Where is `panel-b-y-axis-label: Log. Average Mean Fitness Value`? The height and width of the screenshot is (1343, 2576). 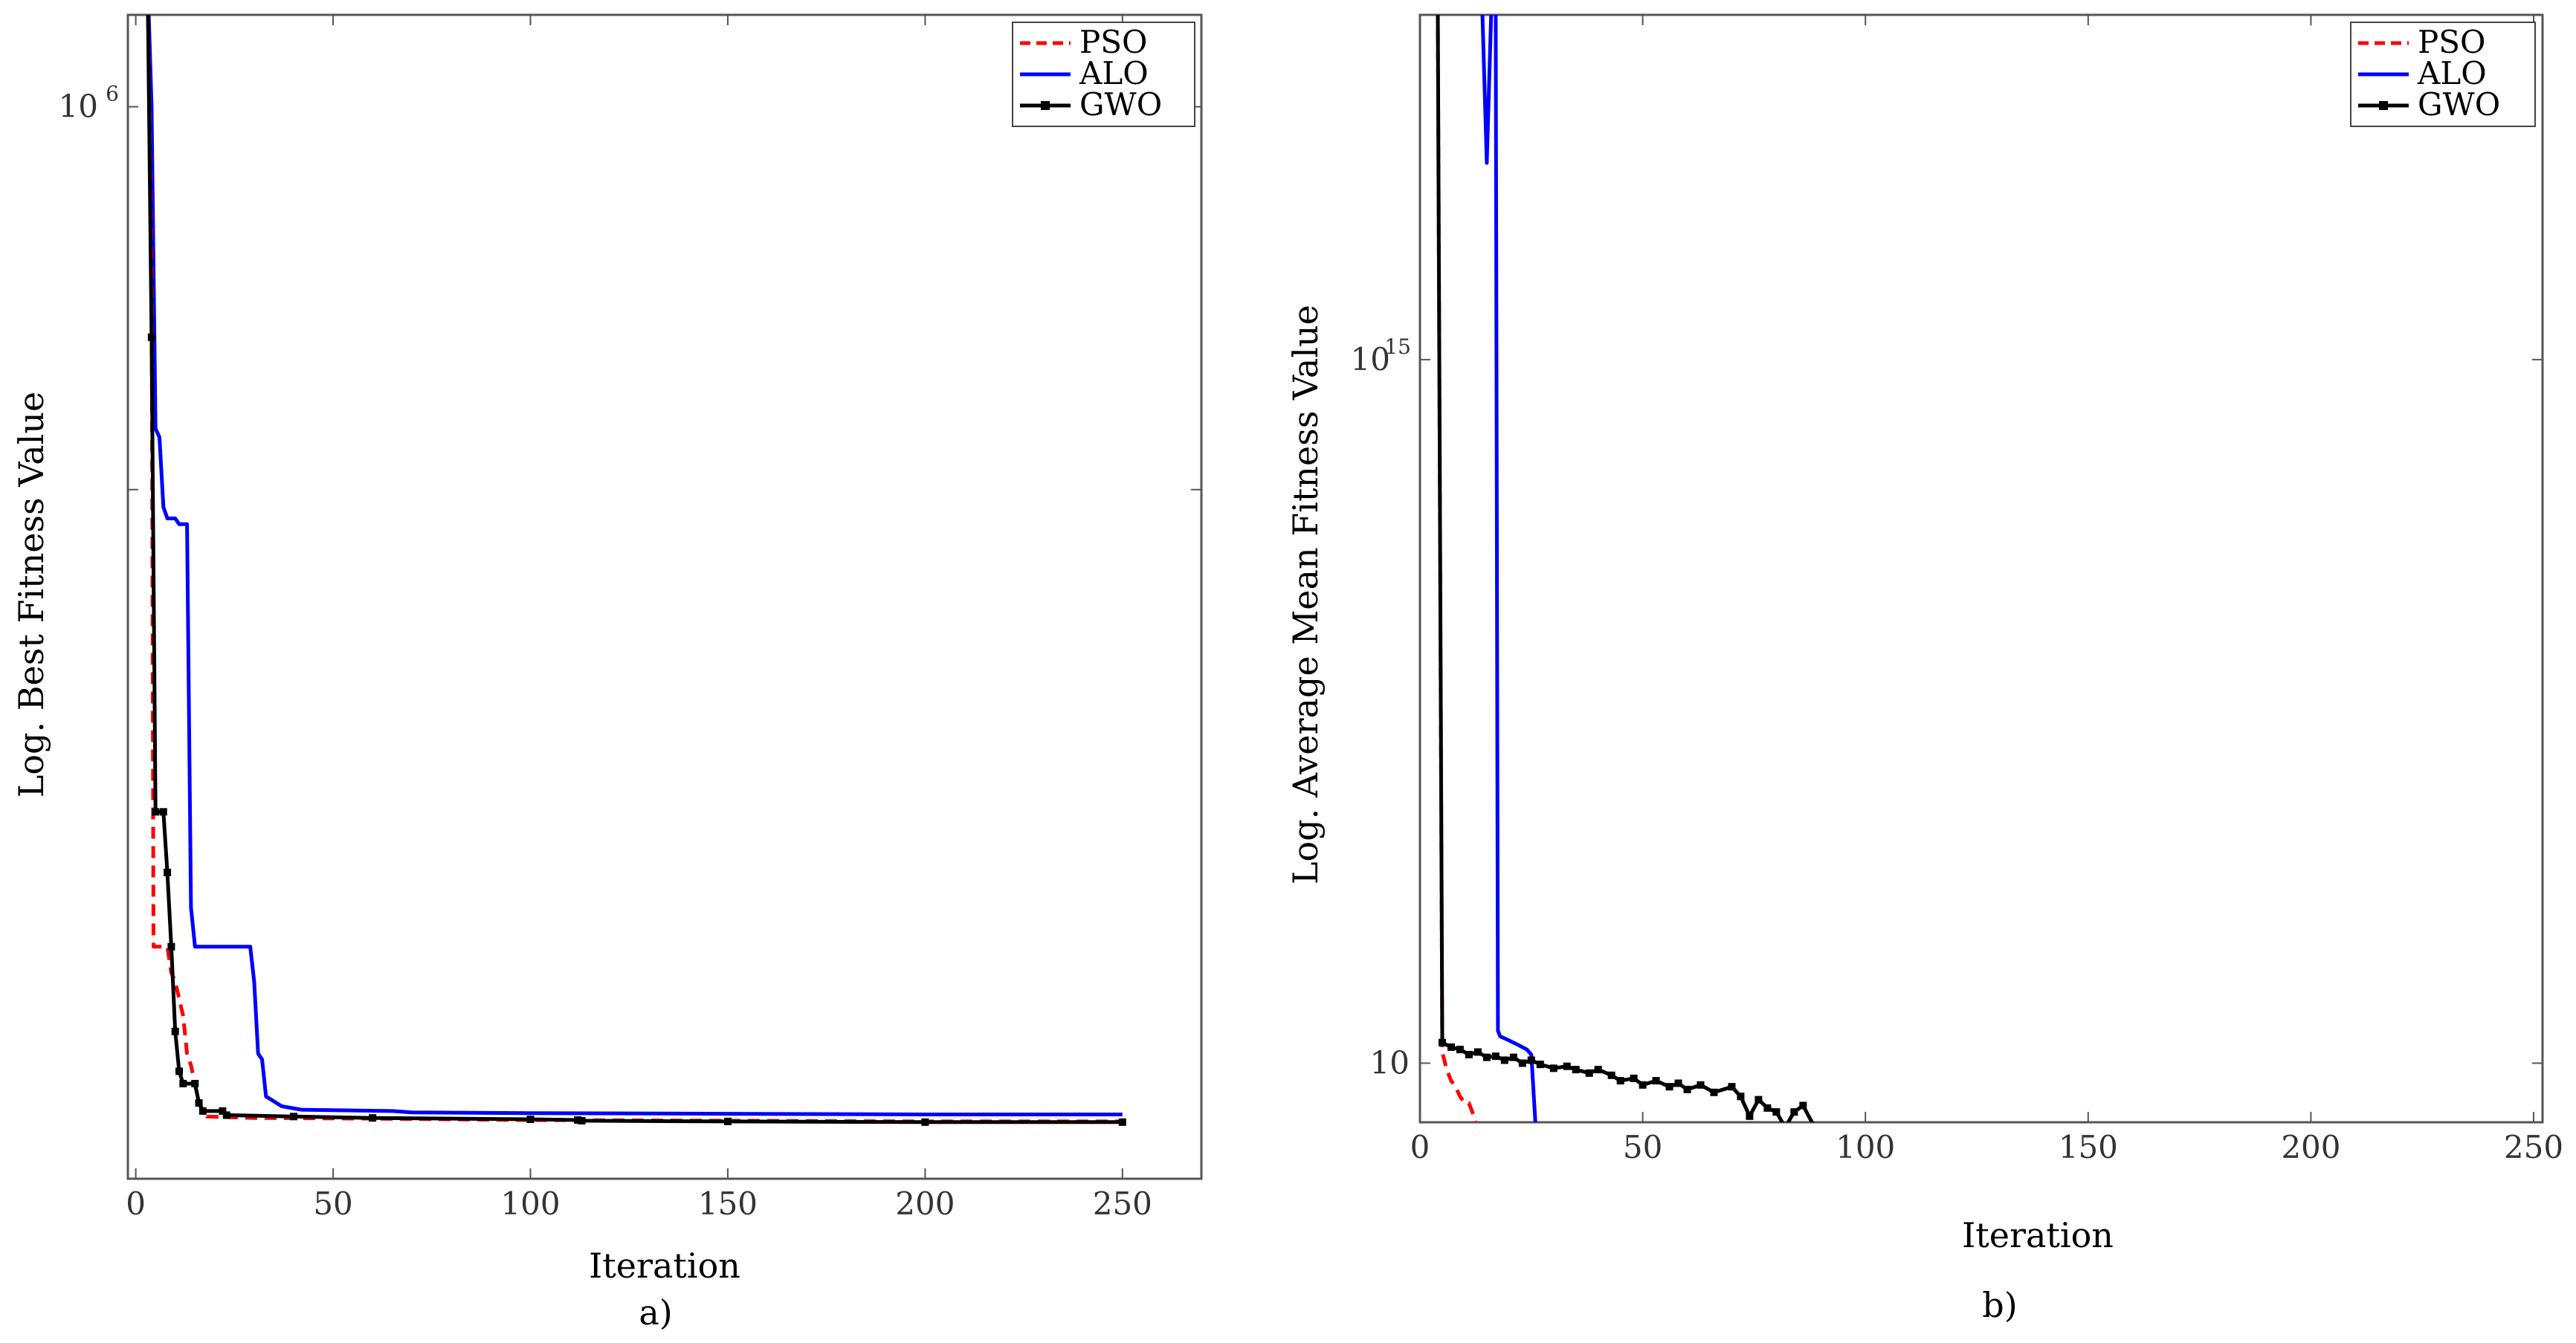
panel-b-y-axis-label: Log. Average Mean Fitness Value is located at coordinates (1305, 594).